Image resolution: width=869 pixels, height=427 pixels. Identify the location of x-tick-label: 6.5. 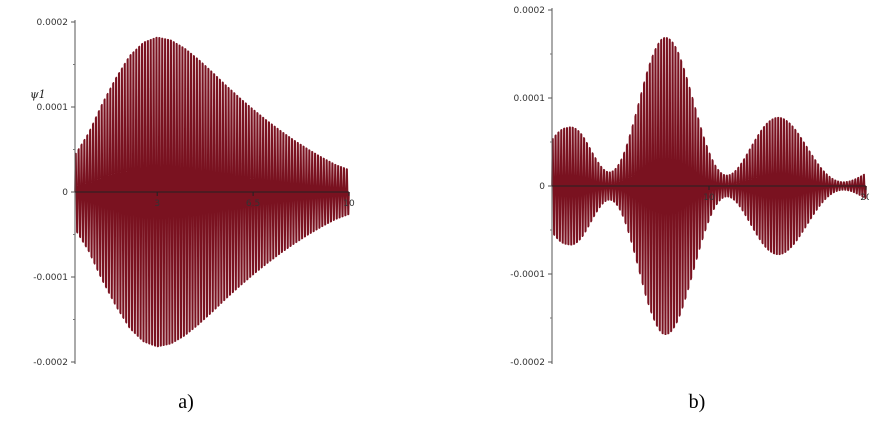
(253, 204).